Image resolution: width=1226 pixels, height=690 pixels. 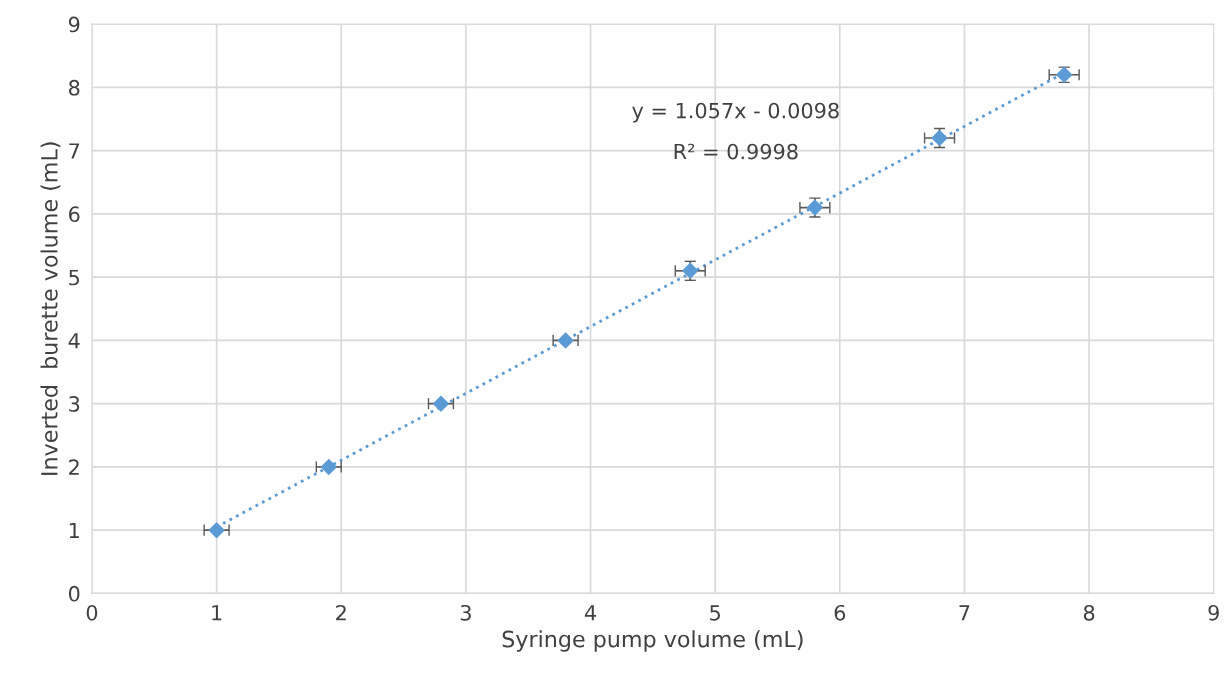 I want to click on annotation: R² = 0.9998, so click(x=736, y=151).